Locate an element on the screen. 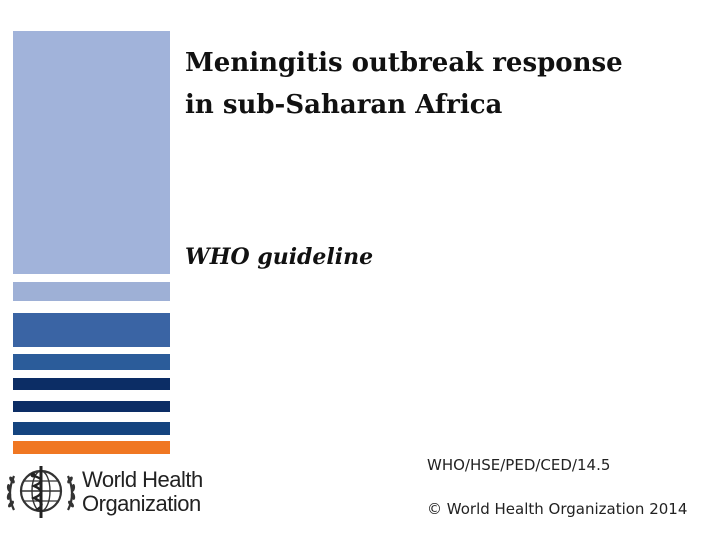 The height and width of the screenshot is (540, 720). who-logo: World Health Organization is located at coordinates (109, 491).